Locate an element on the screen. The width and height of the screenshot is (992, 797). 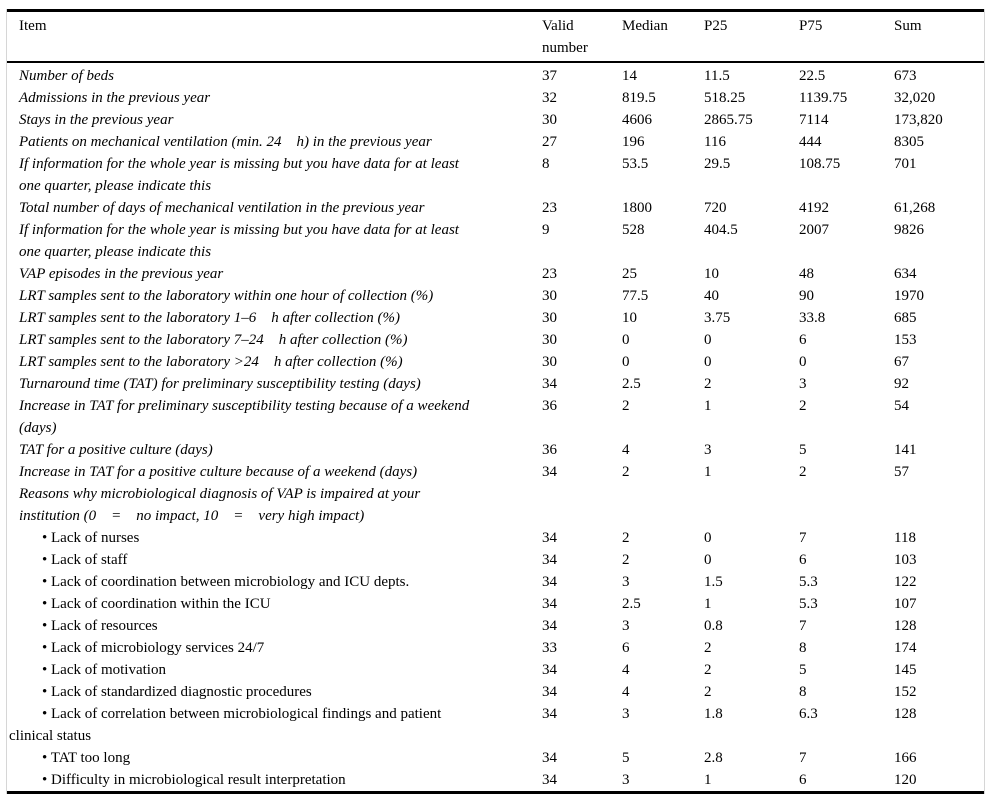
sum-cell: 120 is located at coordinates (905, 780).